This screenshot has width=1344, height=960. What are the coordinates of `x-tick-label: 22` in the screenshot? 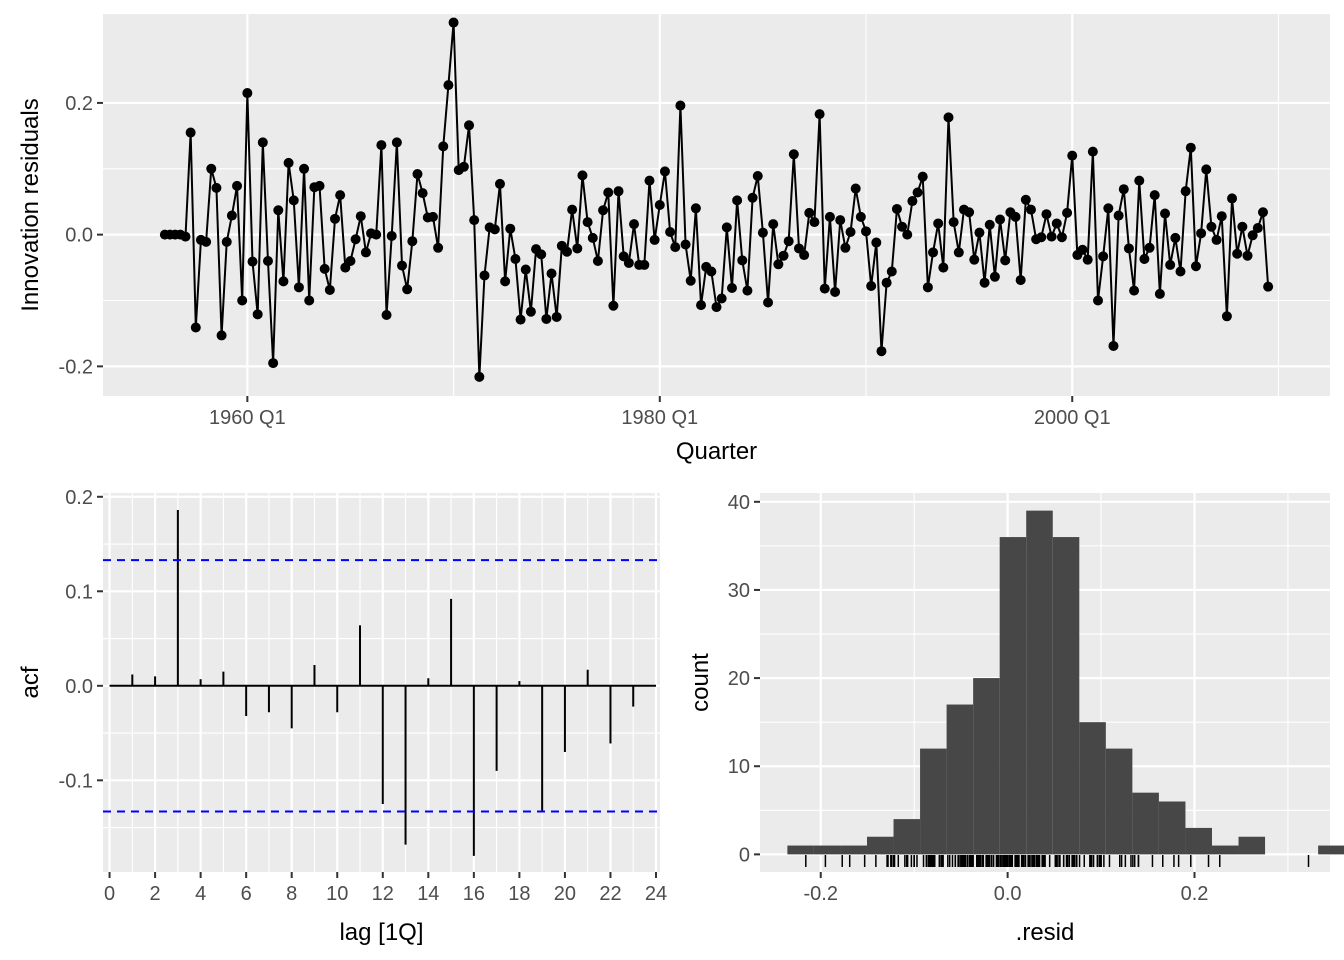 It's located at (610, 894).